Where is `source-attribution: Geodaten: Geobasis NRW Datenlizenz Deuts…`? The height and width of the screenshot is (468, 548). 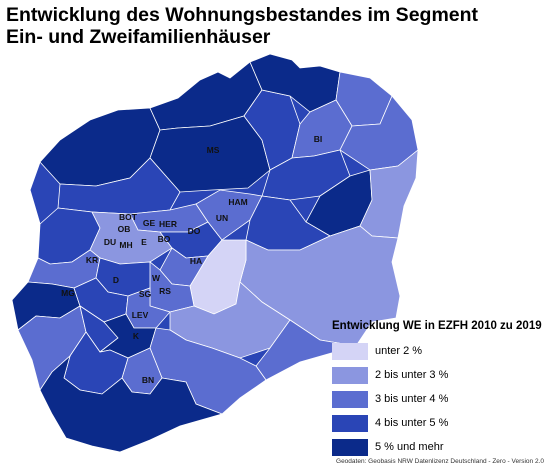 source-attribution: Geodaten: Geobasis NRW Datenlizenz Deuts… is located at coordinates (440, 461).